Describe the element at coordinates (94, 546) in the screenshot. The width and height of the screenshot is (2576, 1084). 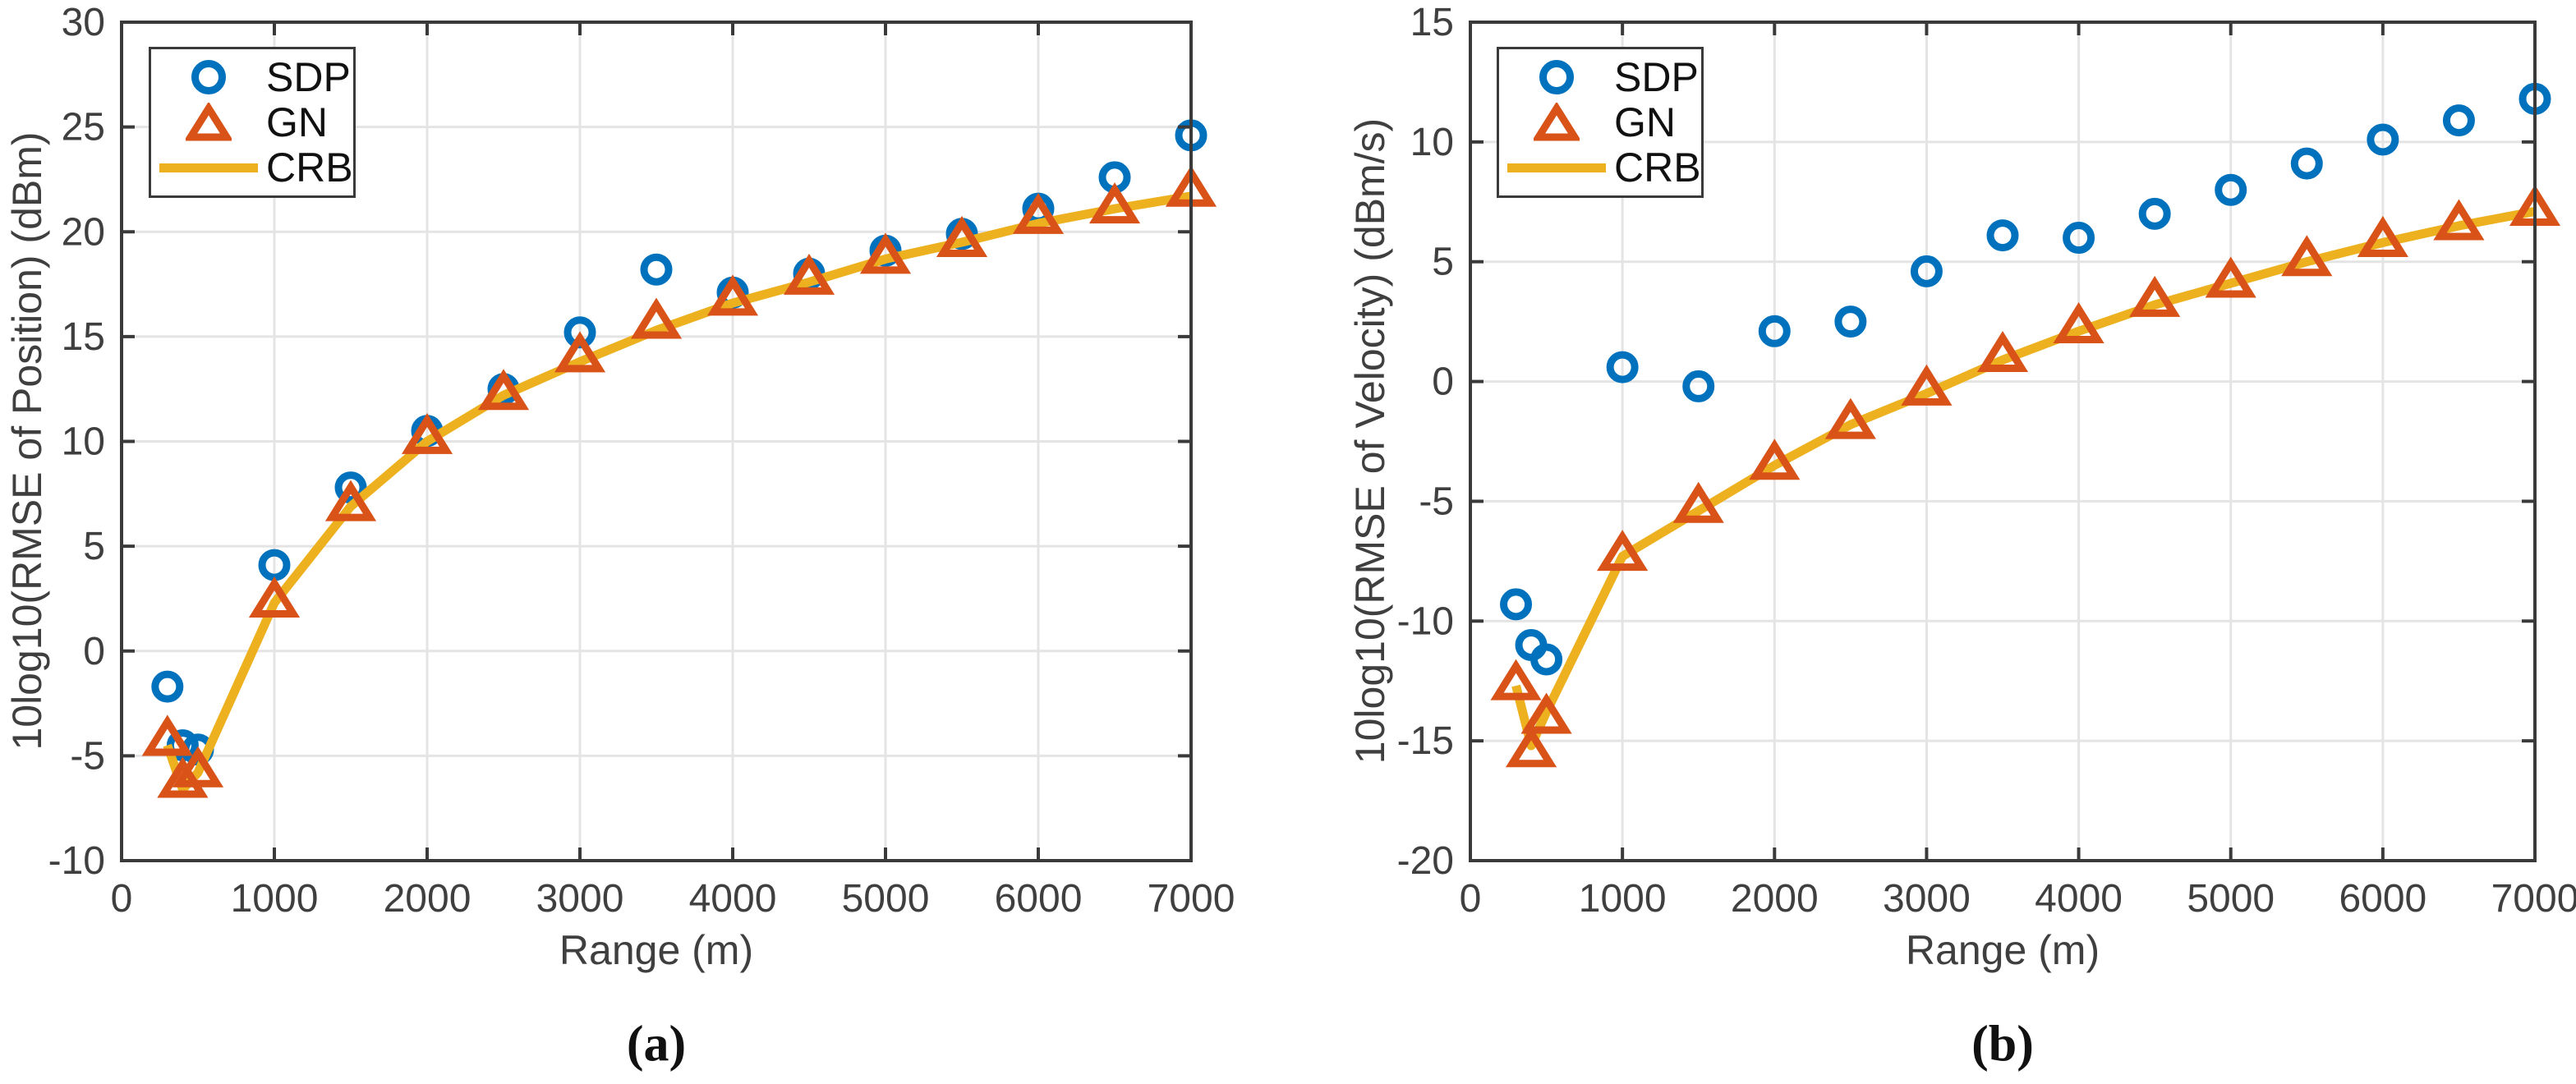
I see `y-tick-label: 5` at that location.